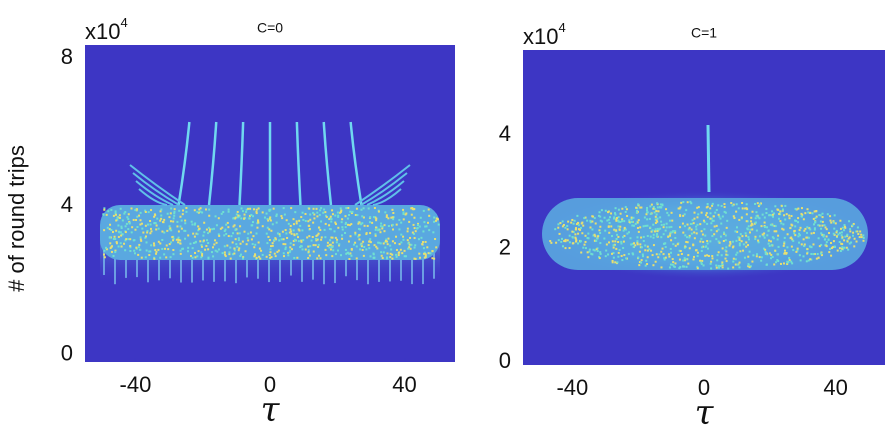  I want to click on y-axis-label: # of round trips, so click(16, 218).